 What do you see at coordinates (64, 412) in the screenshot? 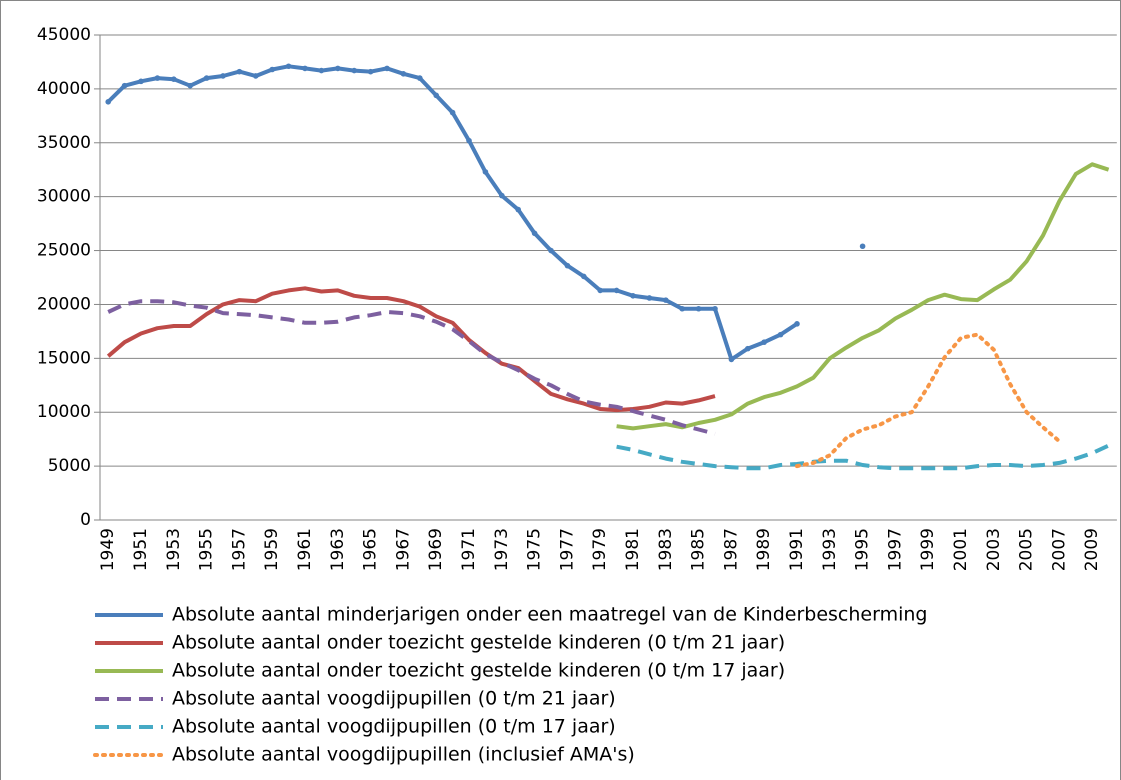
I see `y-tick-label: 10000` at bounding box center [64, 412].